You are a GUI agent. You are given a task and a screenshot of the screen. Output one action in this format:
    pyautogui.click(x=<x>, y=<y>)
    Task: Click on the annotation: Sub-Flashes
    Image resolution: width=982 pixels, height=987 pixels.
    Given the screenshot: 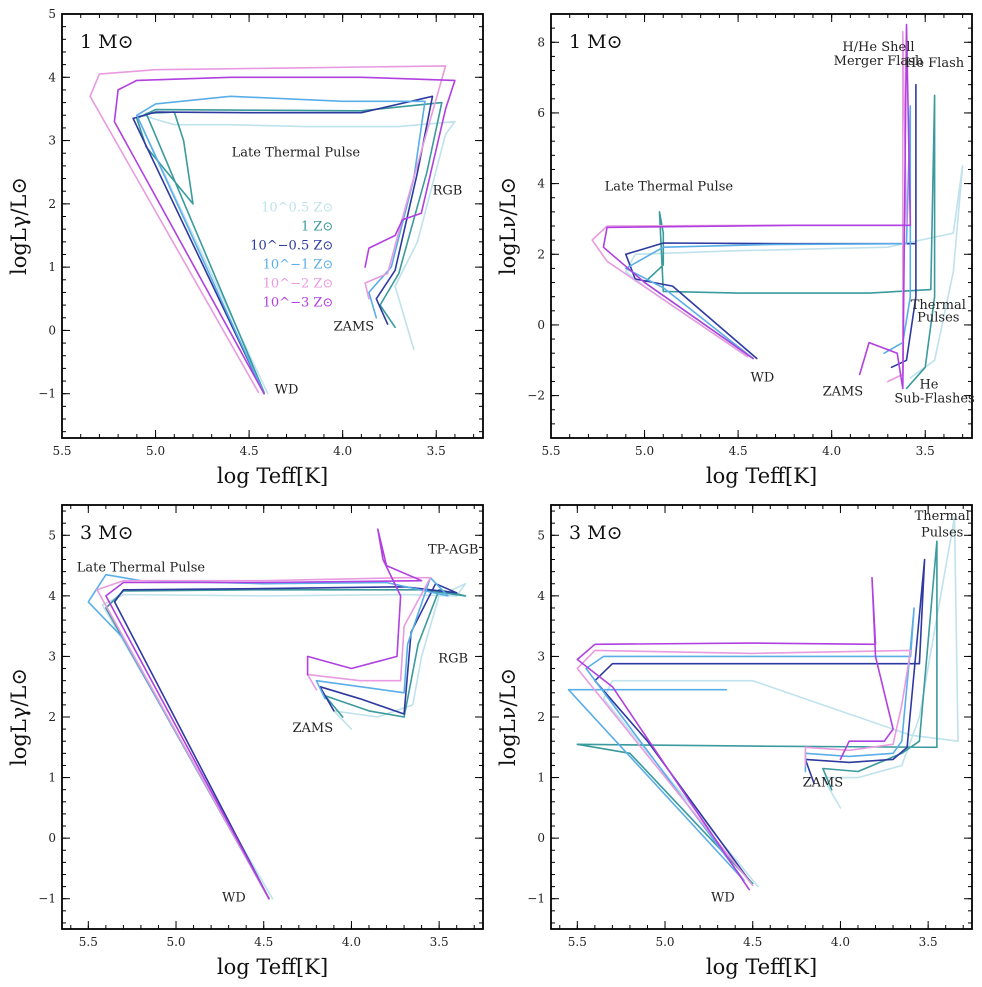 What is the action you would take?
    pyautogui.click(x=934, y=399)
    